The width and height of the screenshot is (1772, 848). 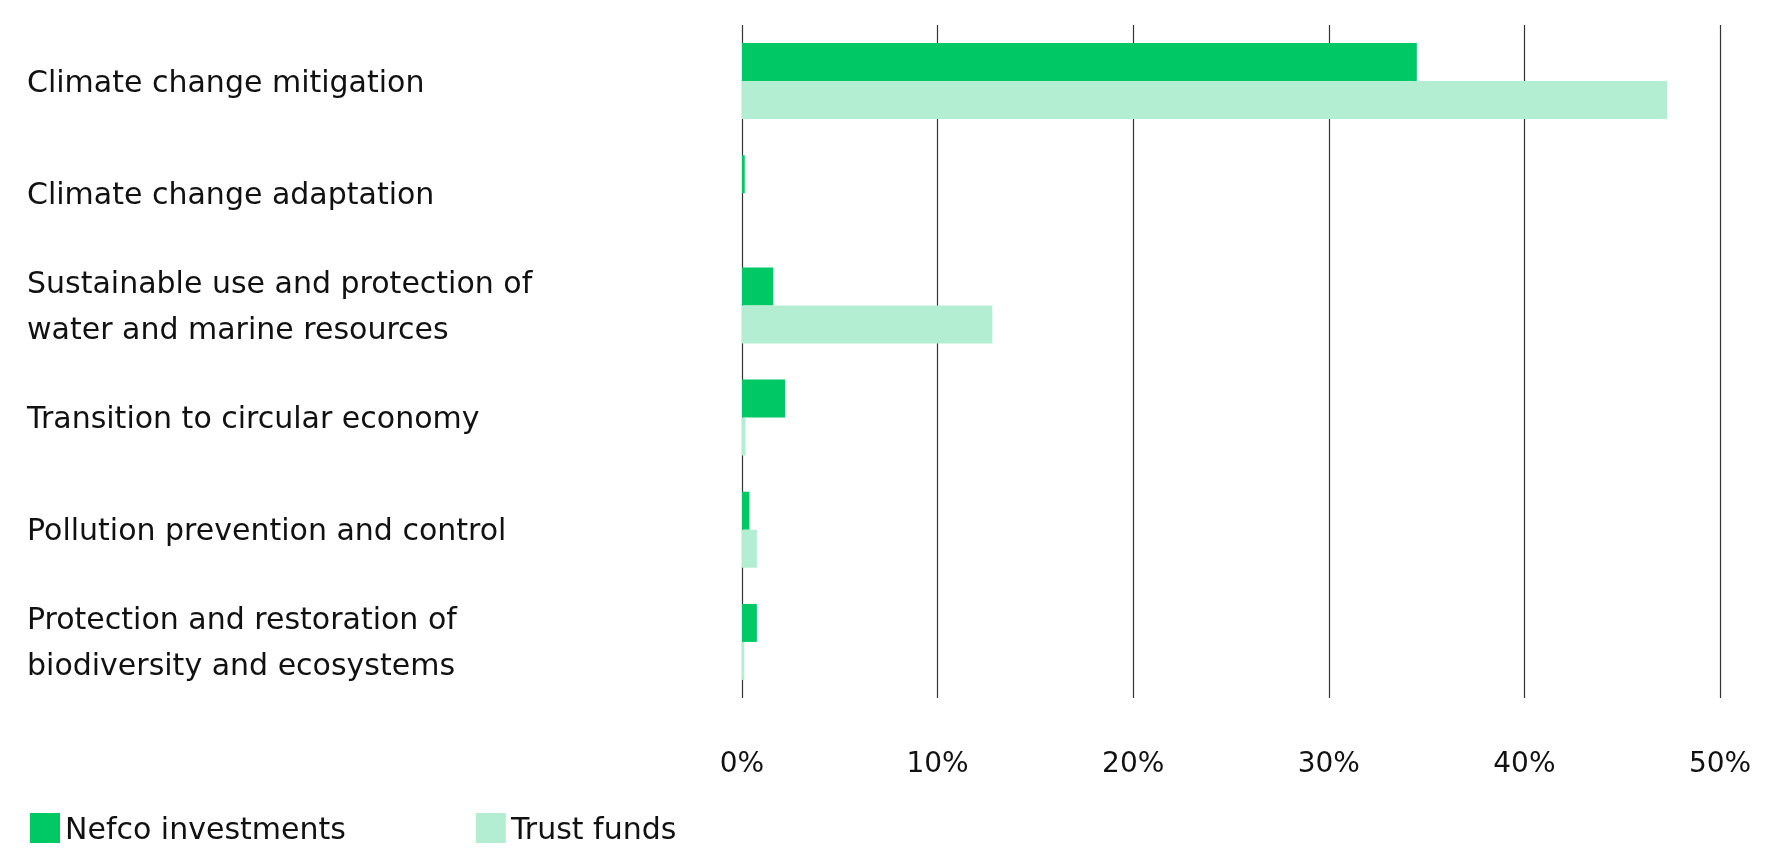 I want to click on legend-label: Nefco investments, so click(x=205, y=828).